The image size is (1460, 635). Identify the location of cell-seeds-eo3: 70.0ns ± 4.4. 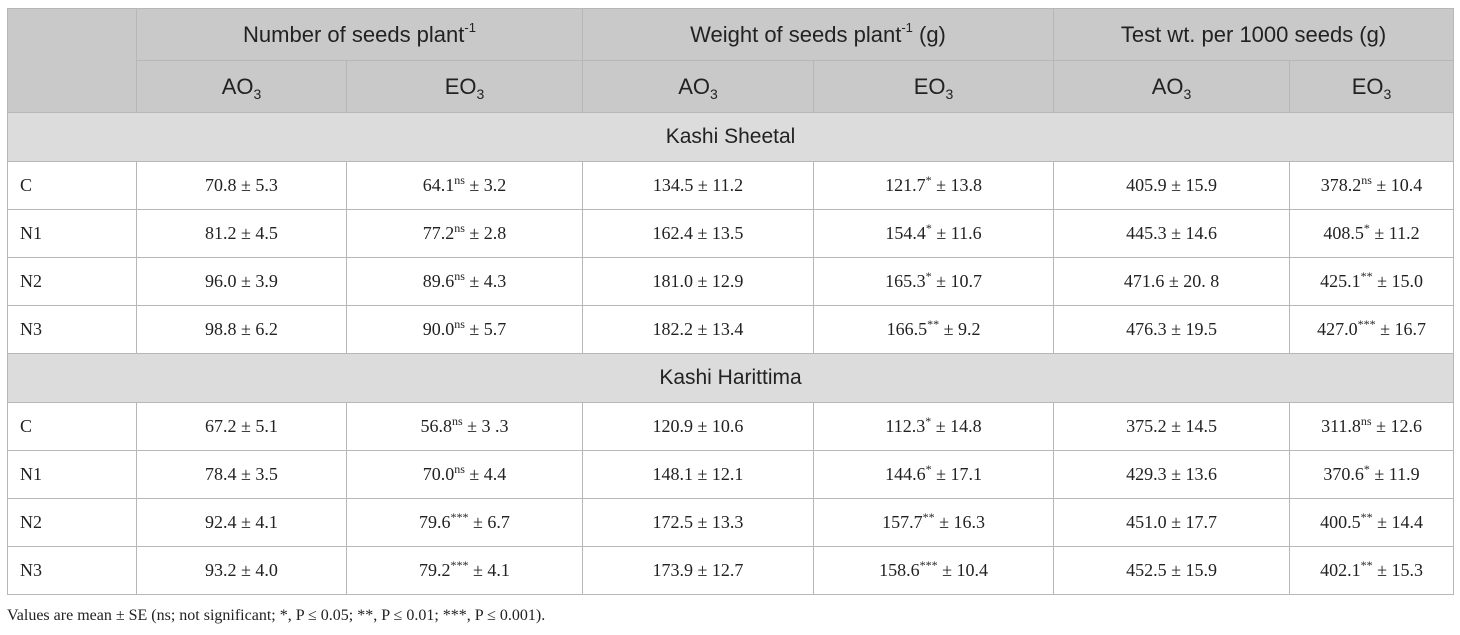
(464, 474).